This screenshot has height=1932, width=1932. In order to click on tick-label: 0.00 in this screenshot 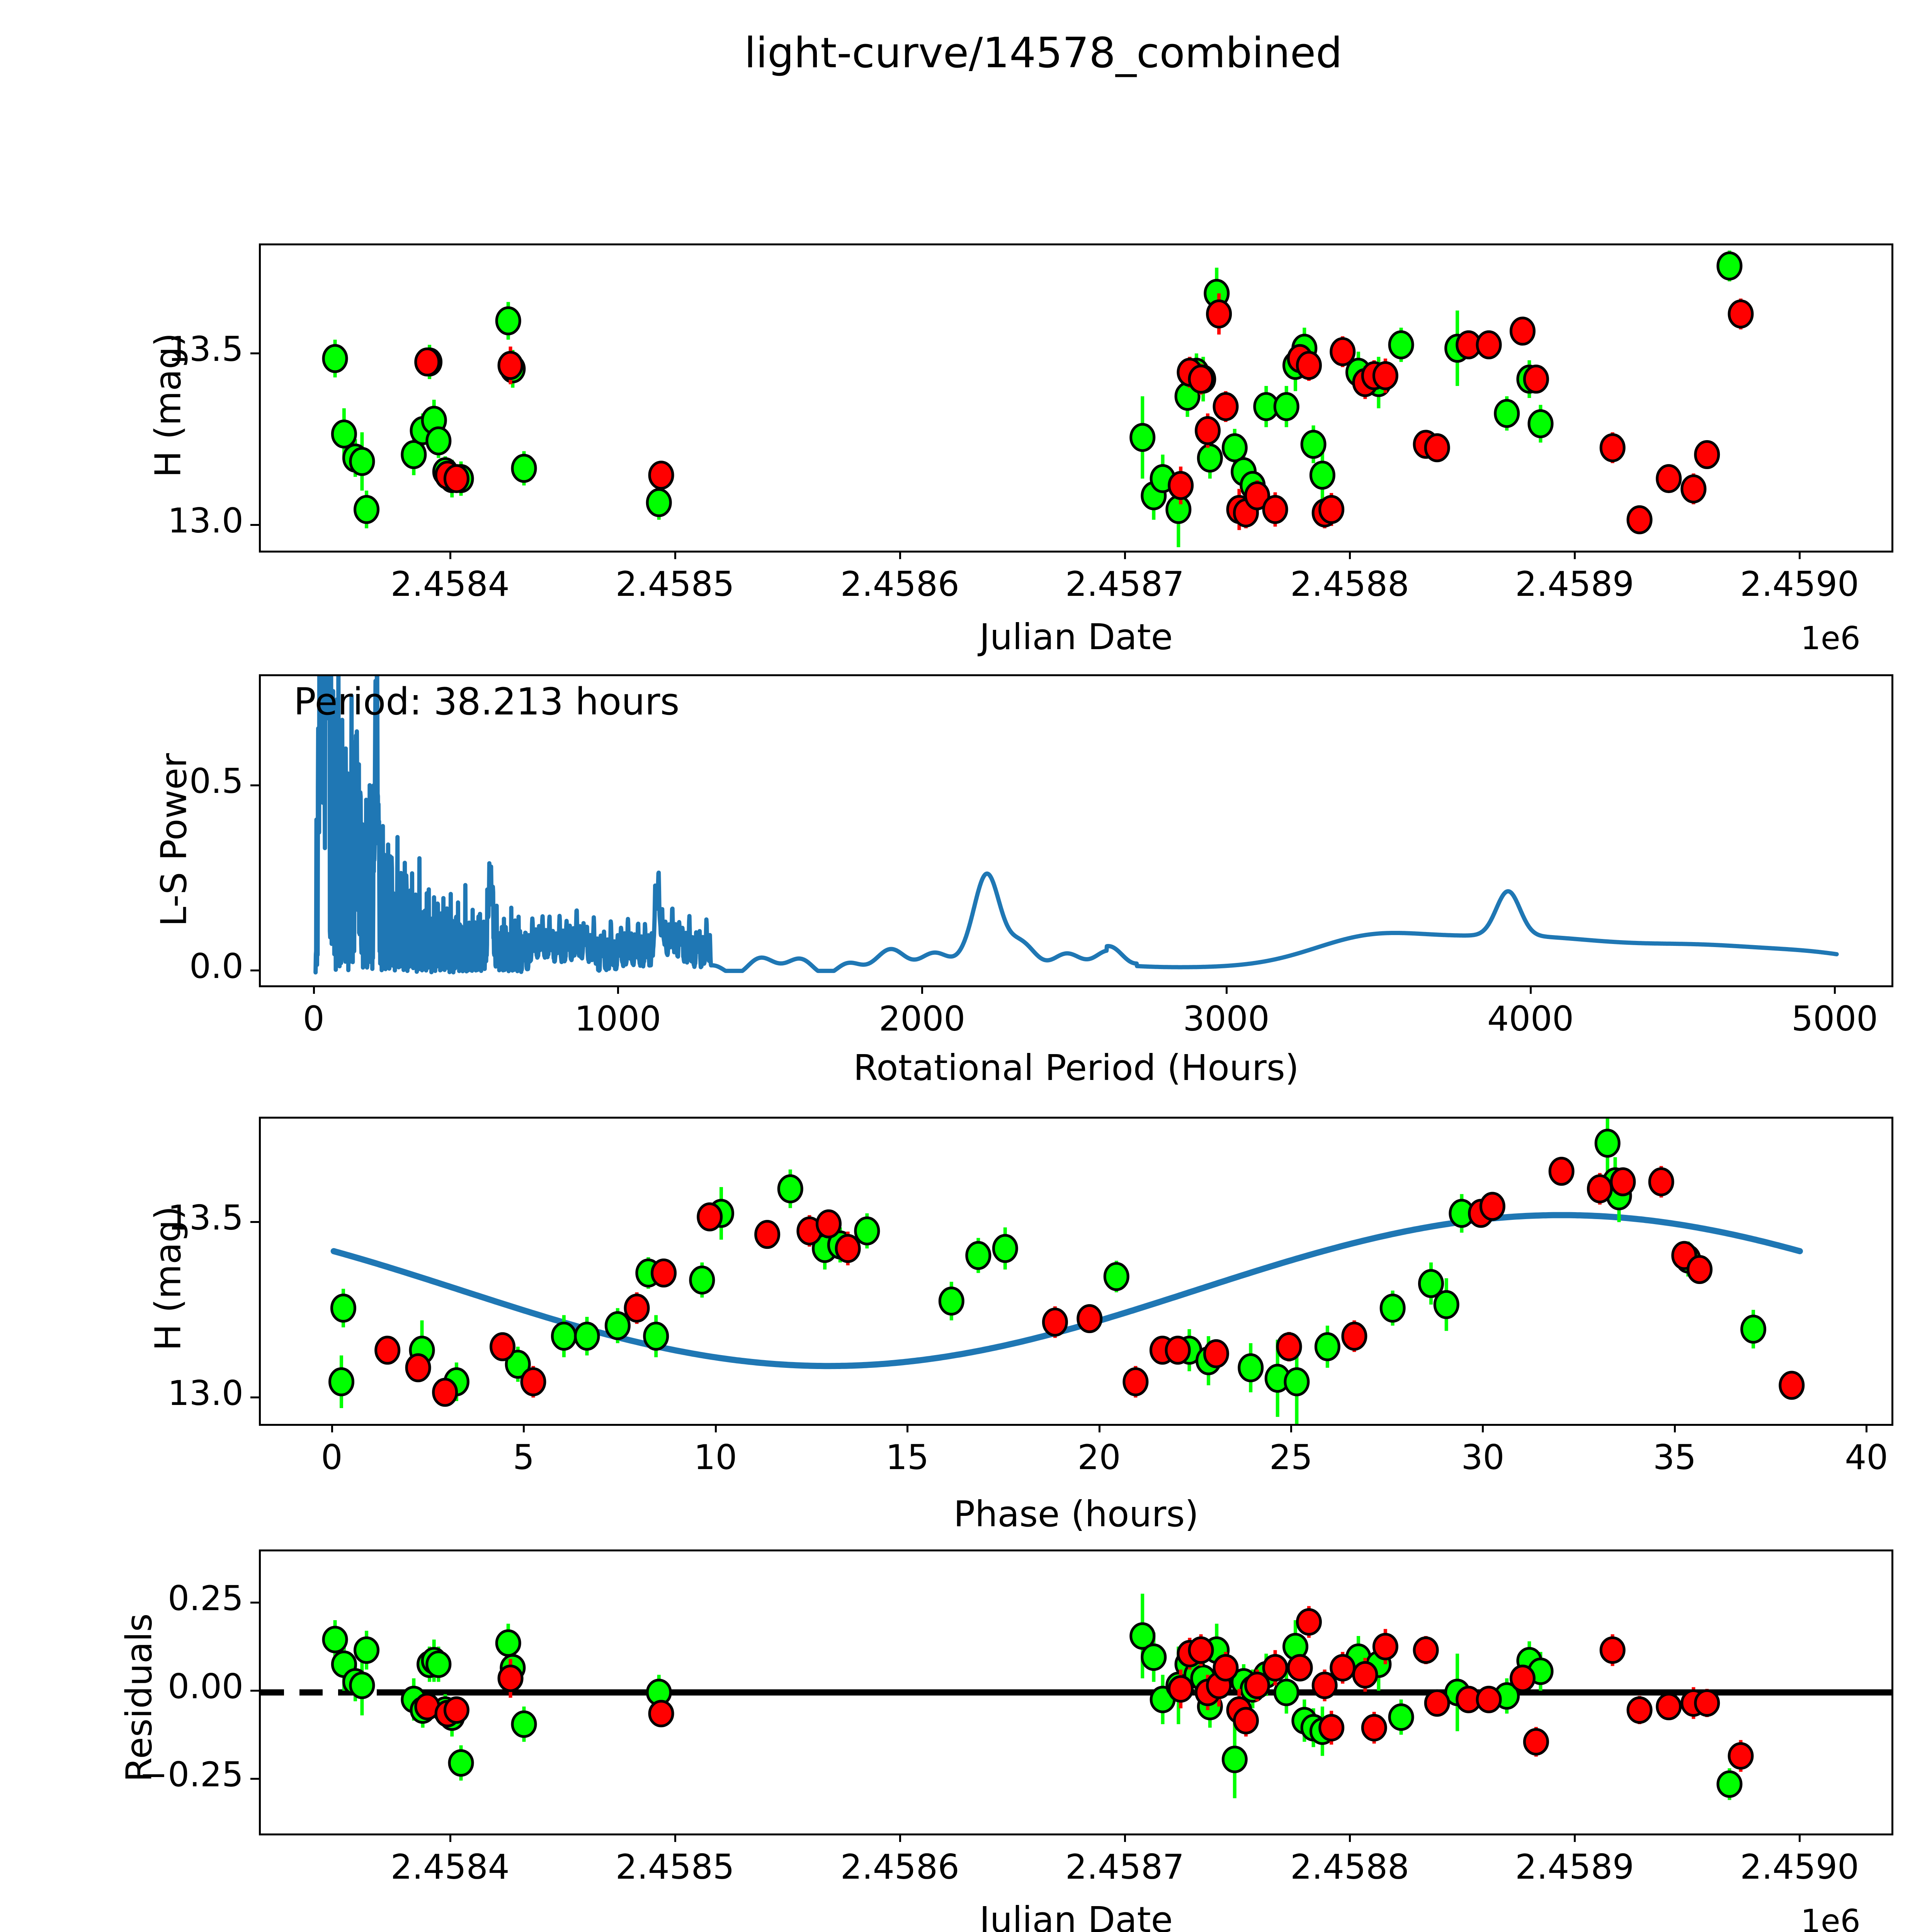, I will do `click(205, 1686)`.